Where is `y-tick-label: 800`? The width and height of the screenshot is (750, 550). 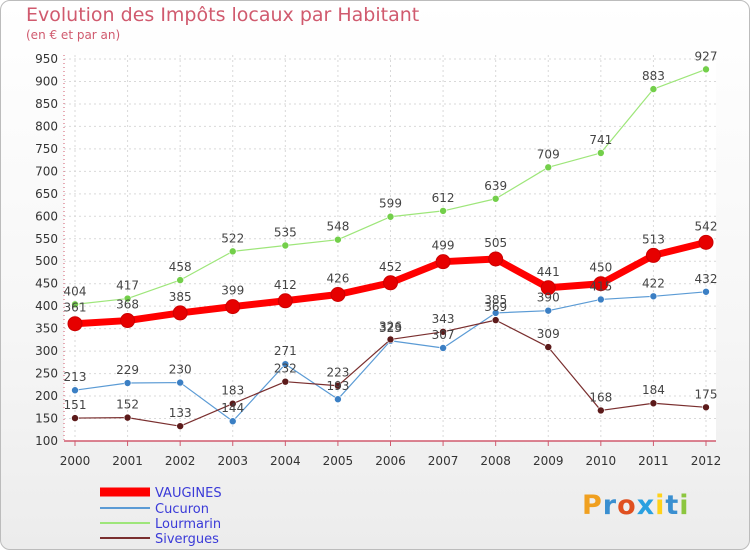
y-tick-label: 800 is located at coordinates (46, 126).